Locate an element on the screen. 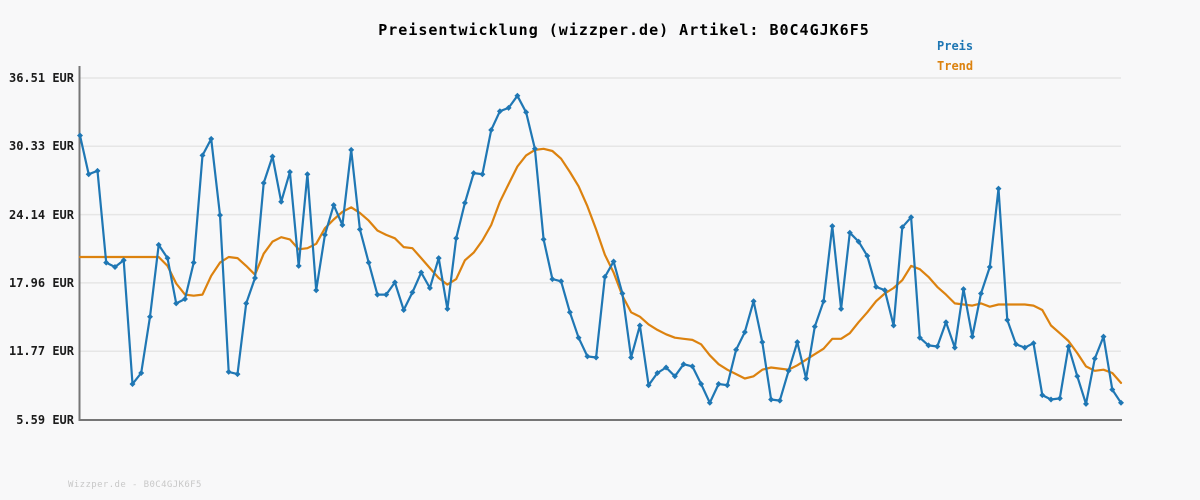  y-axis-tick-label: 30.33 EUR is located at coordinates (41, 146).